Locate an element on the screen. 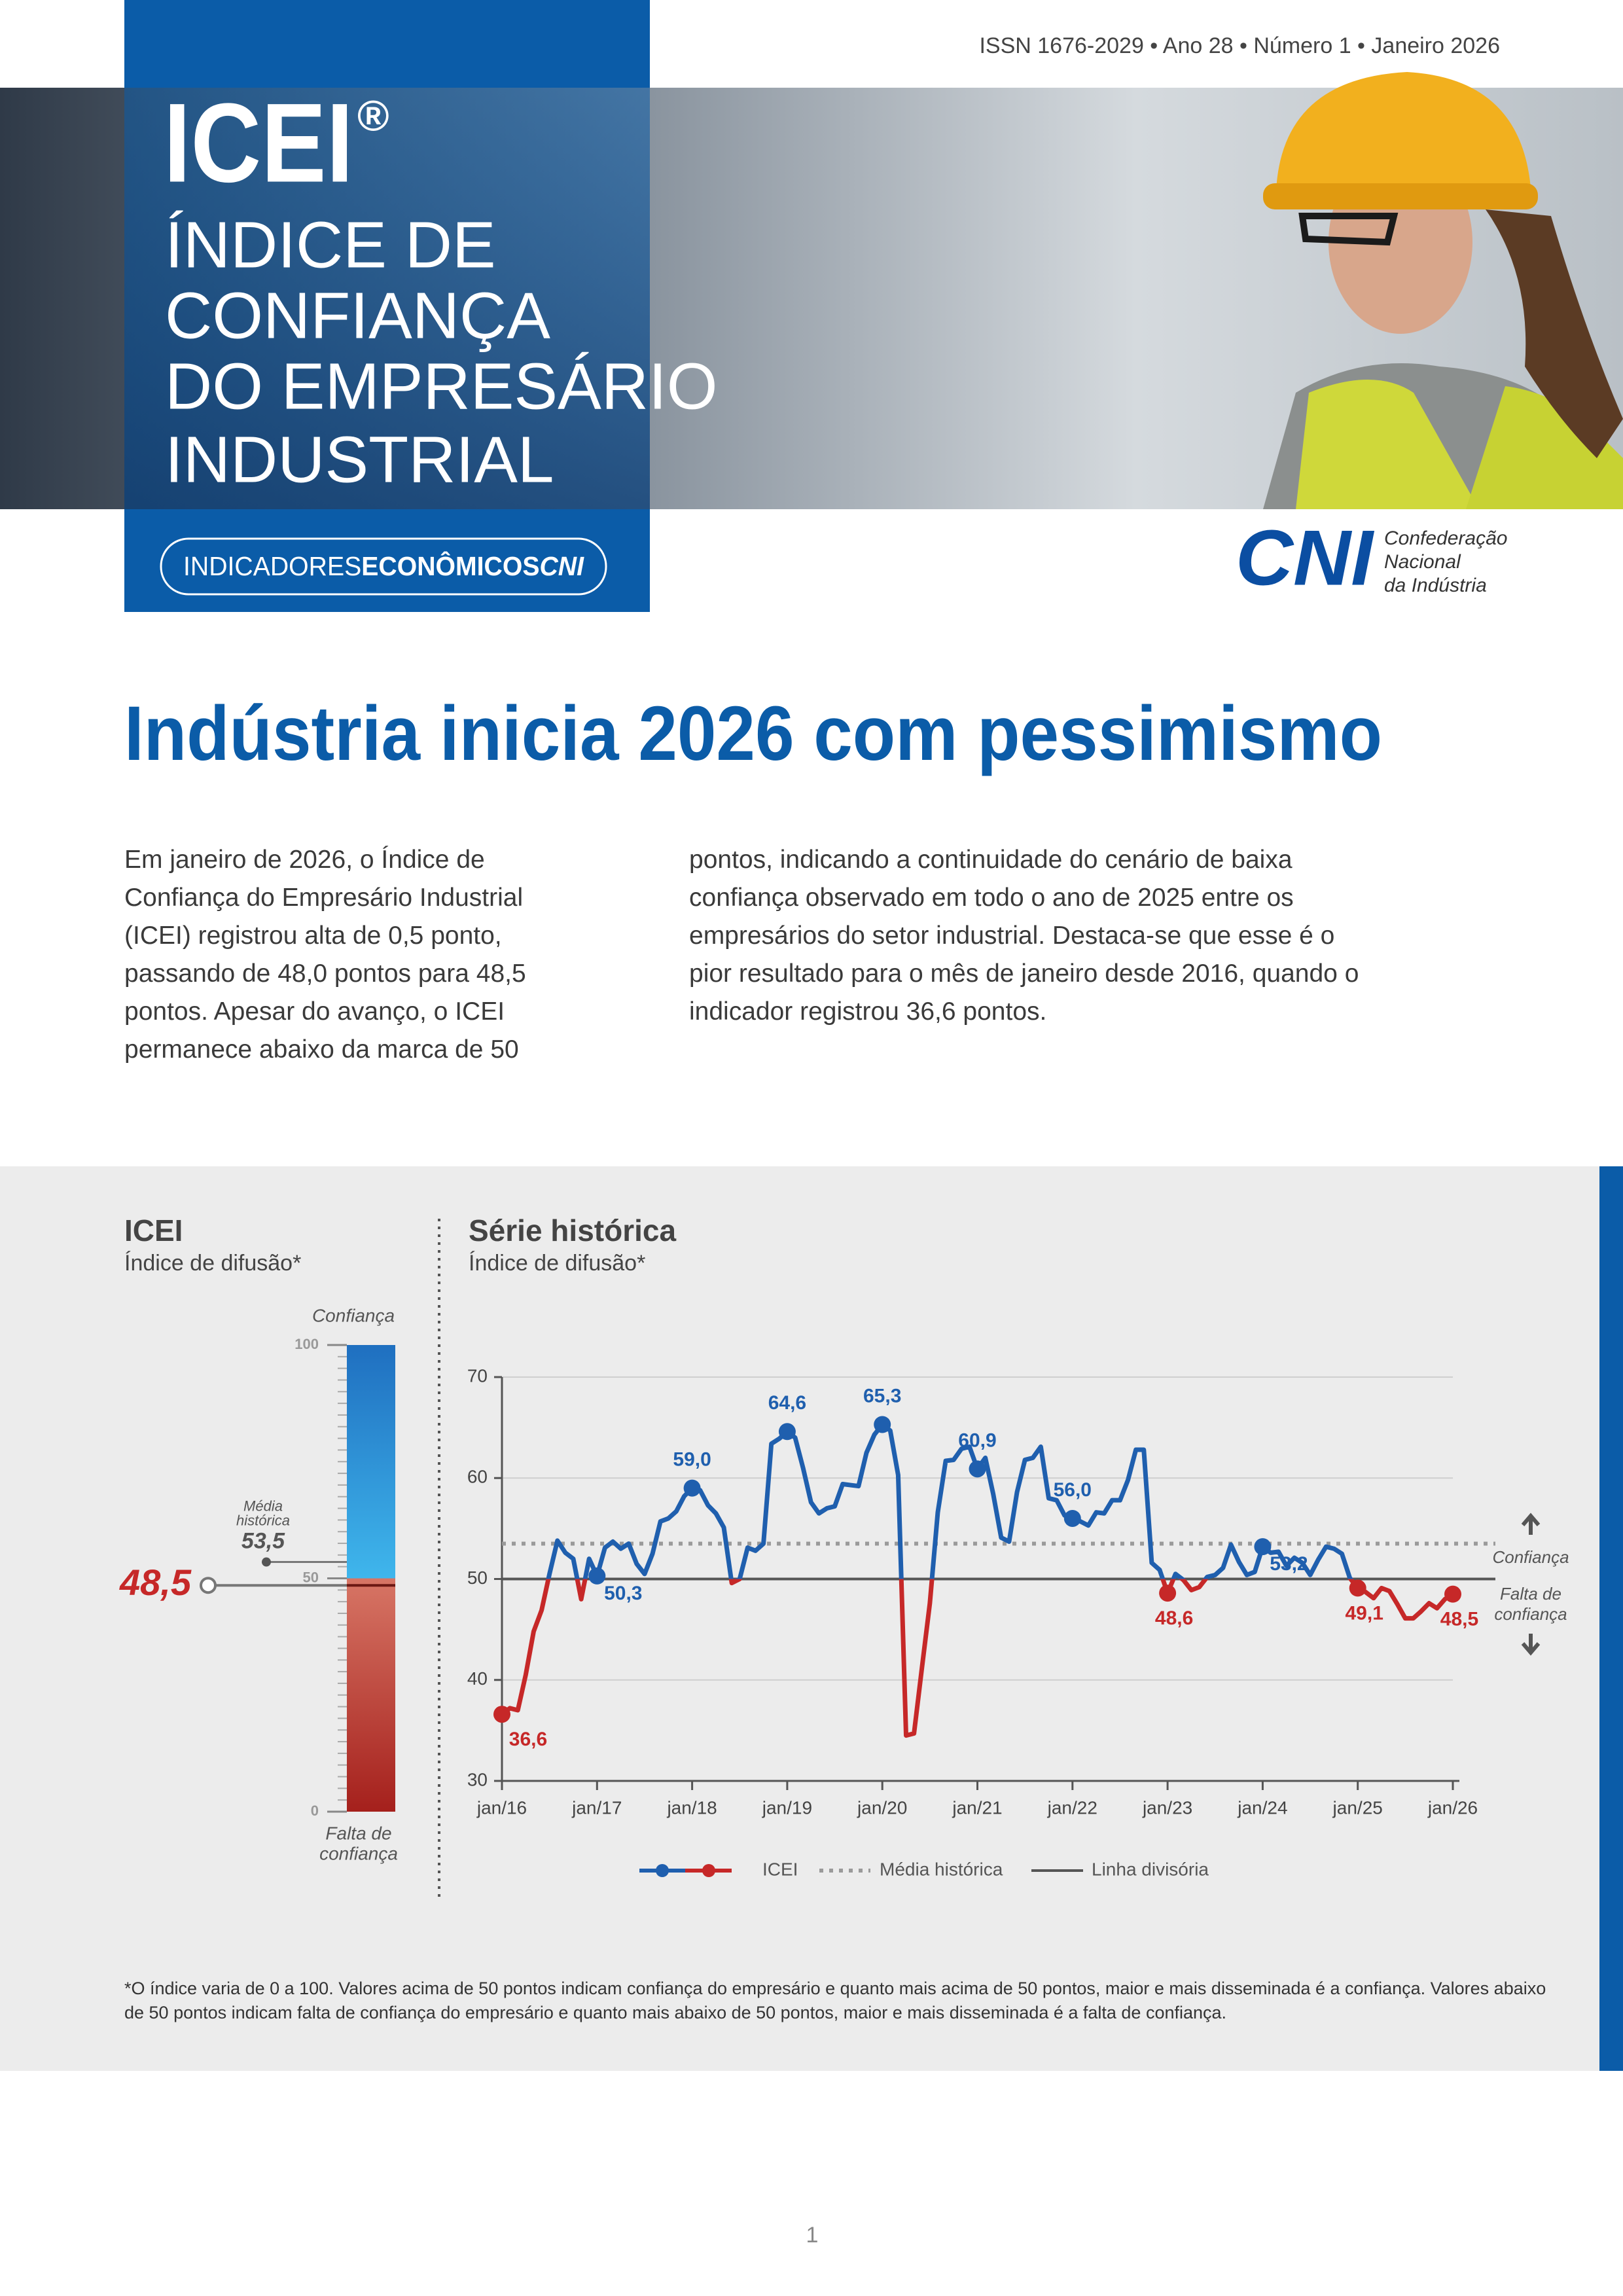 This screenshot has height=2296, width=1623. series-label-part: ECONÔMICOS is located at coordinates (450, 566).